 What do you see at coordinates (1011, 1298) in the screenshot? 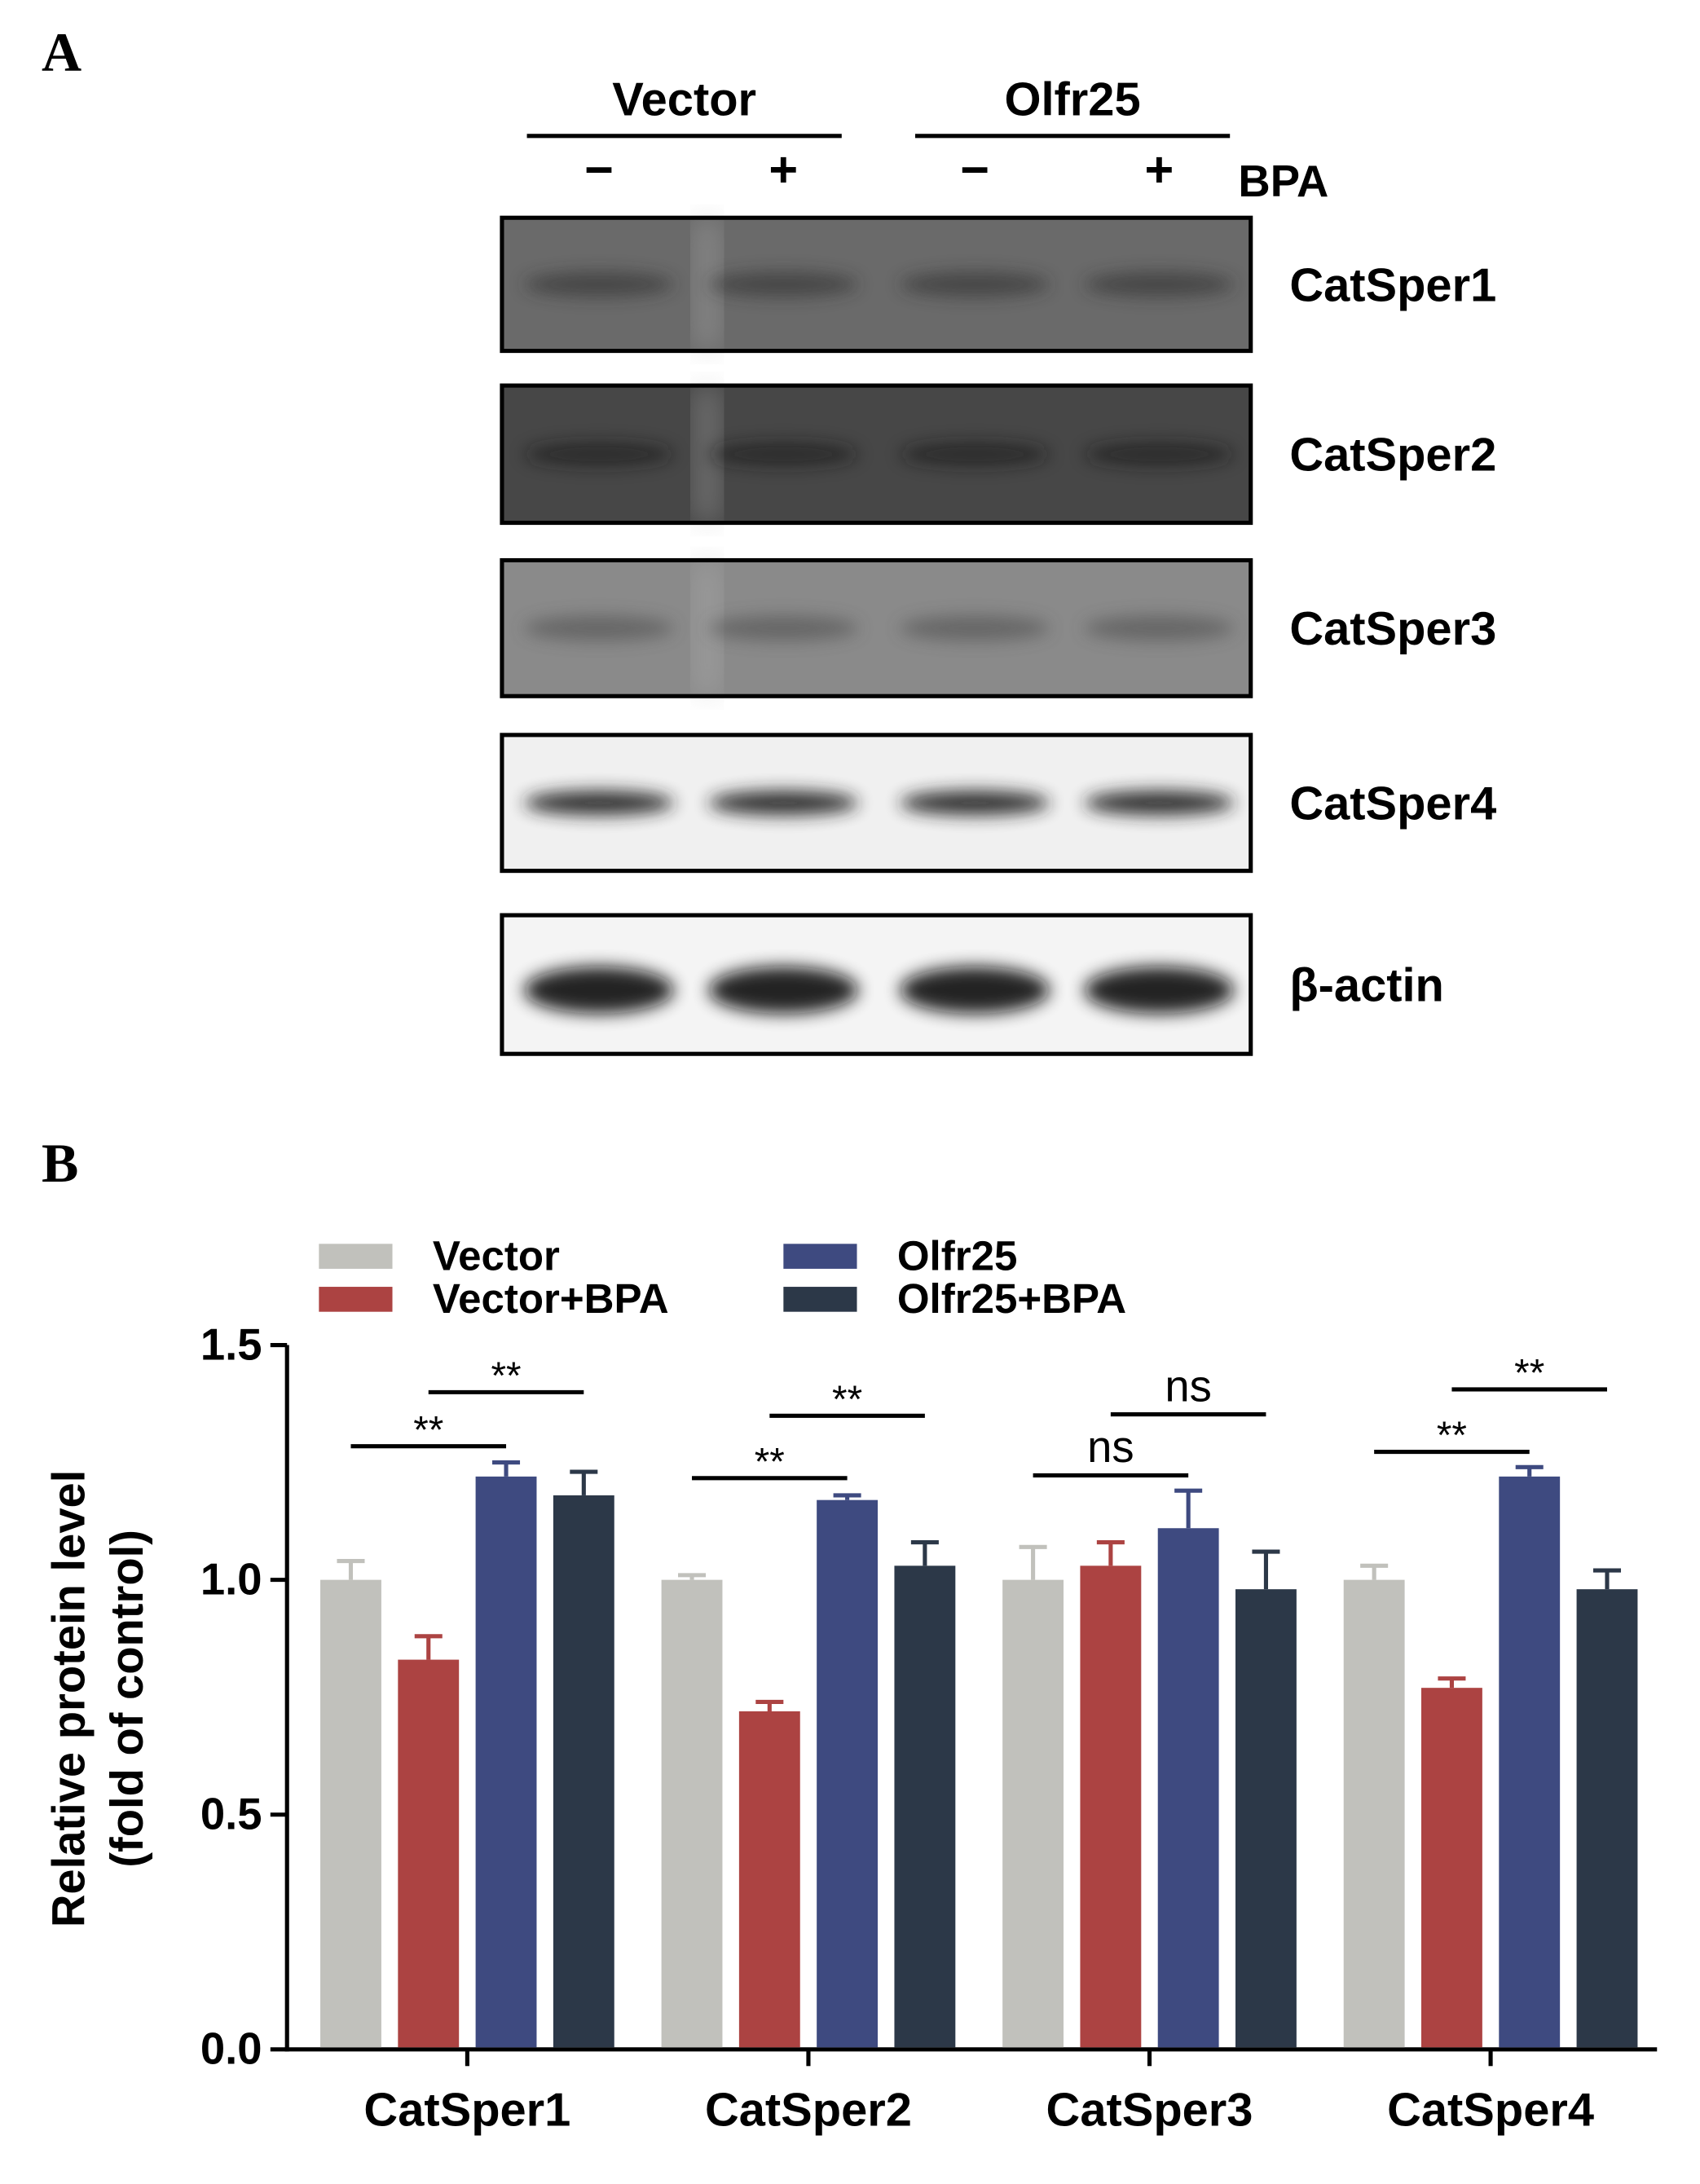
I see `legend-label: Olfr25+BPA` at bounding box center [1011, 1298].